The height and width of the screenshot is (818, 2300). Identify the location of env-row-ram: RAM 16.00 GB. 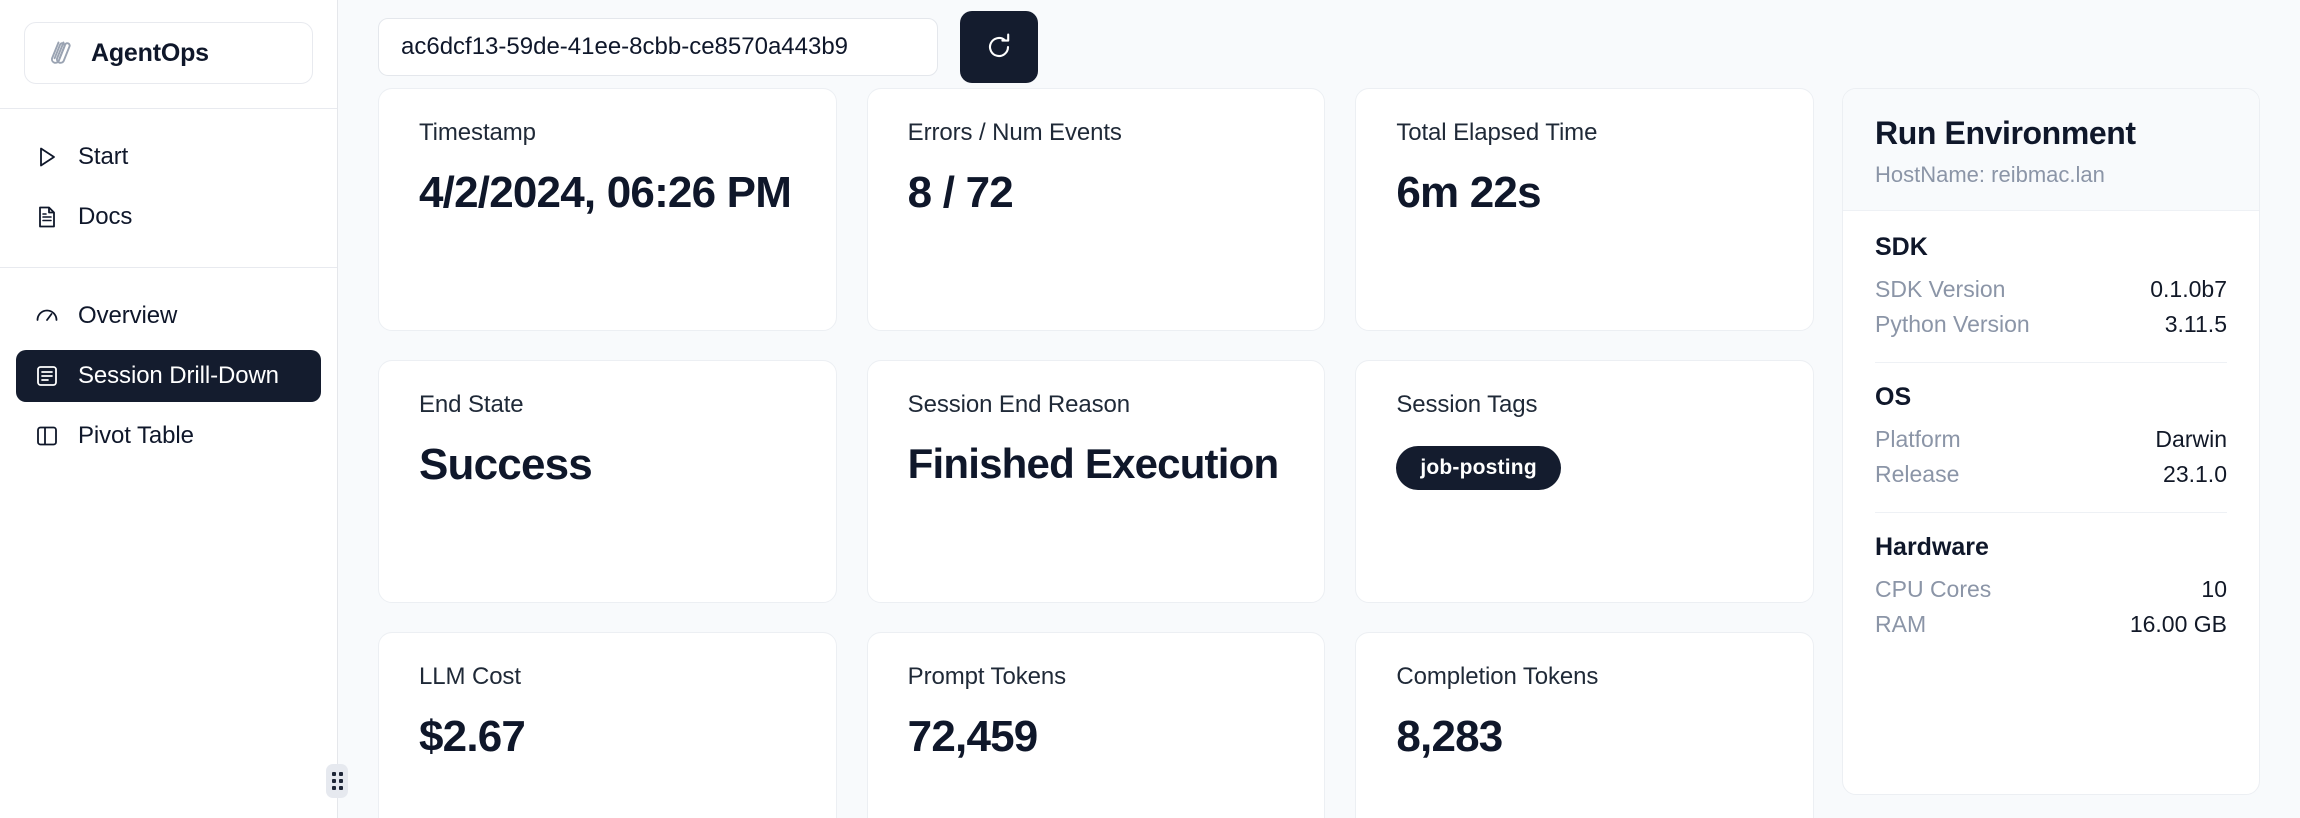
(2051, 624).